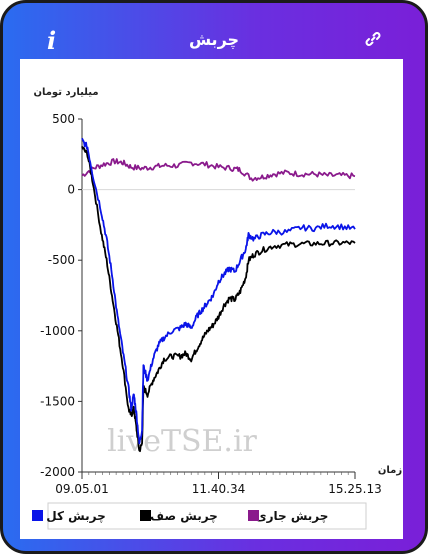 The height and width of the screenshot is (554, 428). Describe the element at coordinates (354, 489) in the screenshot. I see `x-tick-label: 15.25.13` at that location.